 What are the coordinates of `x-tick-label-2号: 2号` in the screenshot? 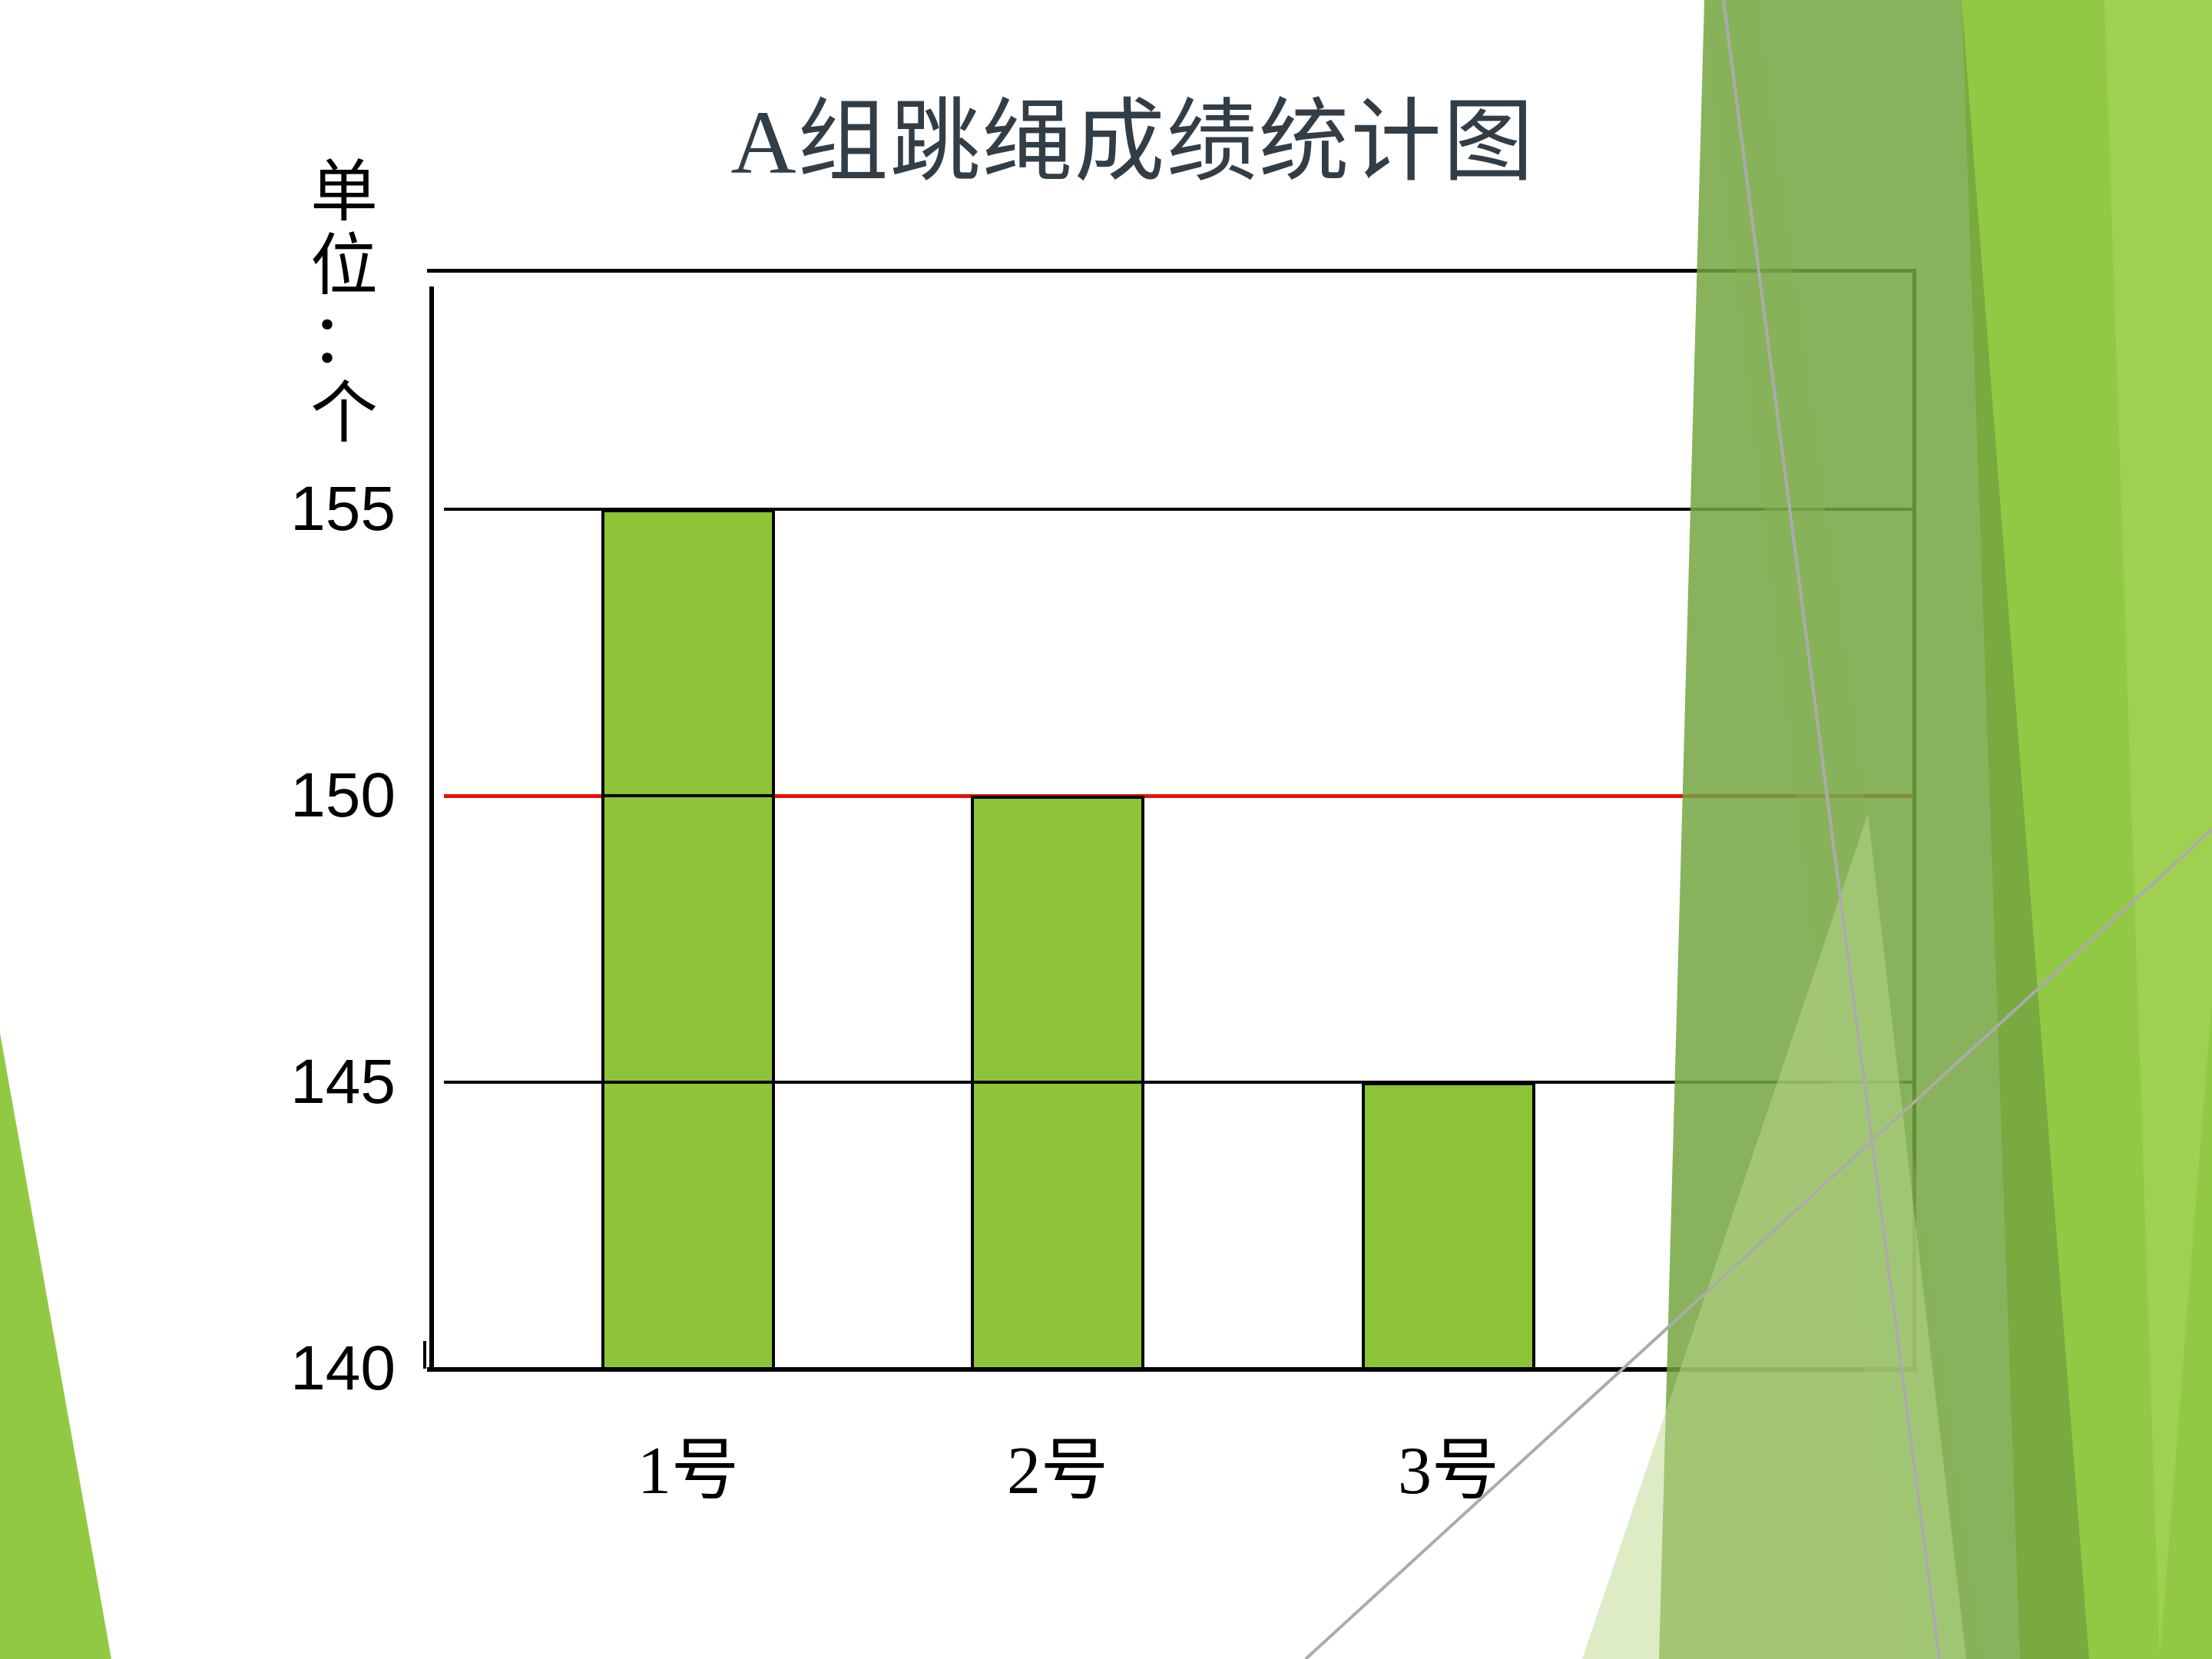 It's located at (1057, 1471).